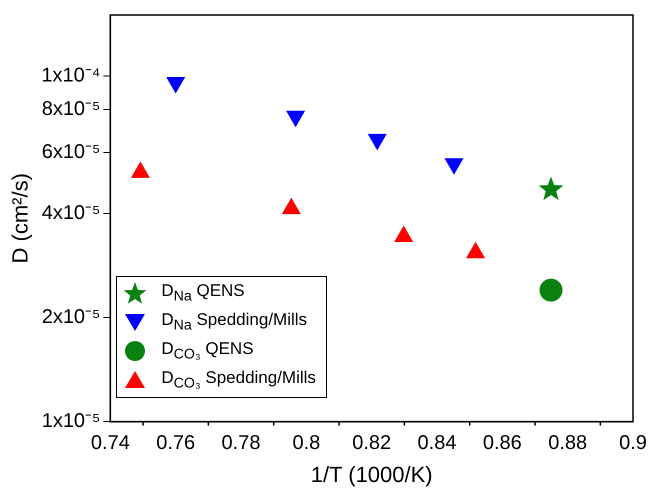 This screenshot has width=651, height=497. What do you see at coordinates (241, 443) in the screenshot?
I see `x-tick-label: 0.78` at bounding box center [241, 443].